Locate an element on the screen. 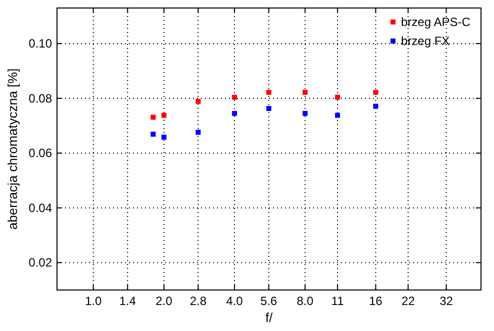  legend-label: brzeg FX is located at coordinates (425, 41).